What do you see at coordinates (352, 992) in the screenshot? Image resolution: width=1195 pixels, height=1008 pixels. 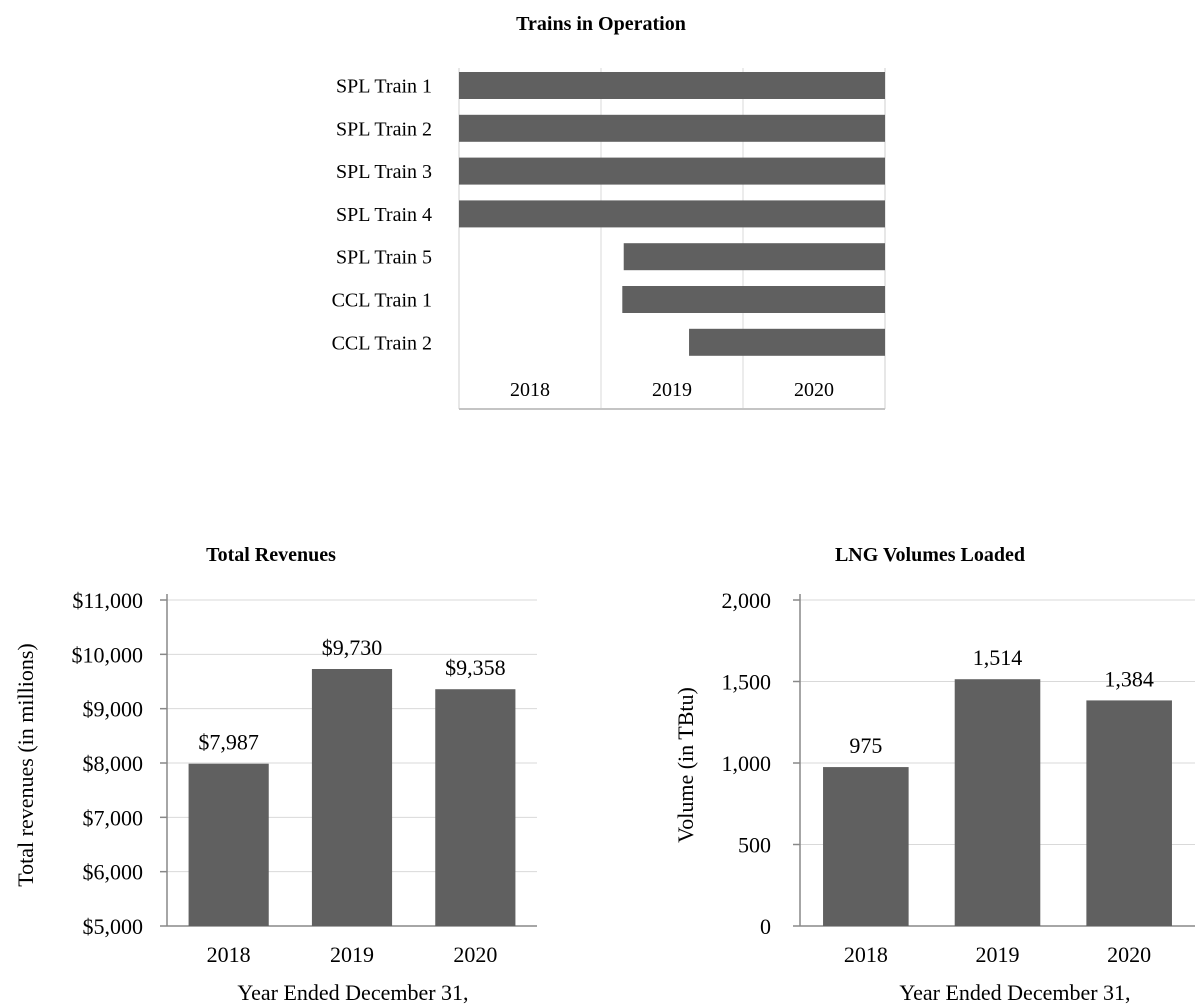 I see `revenues-x-axis-title: Year Ended December 31,` at bounding box center [352, 992].